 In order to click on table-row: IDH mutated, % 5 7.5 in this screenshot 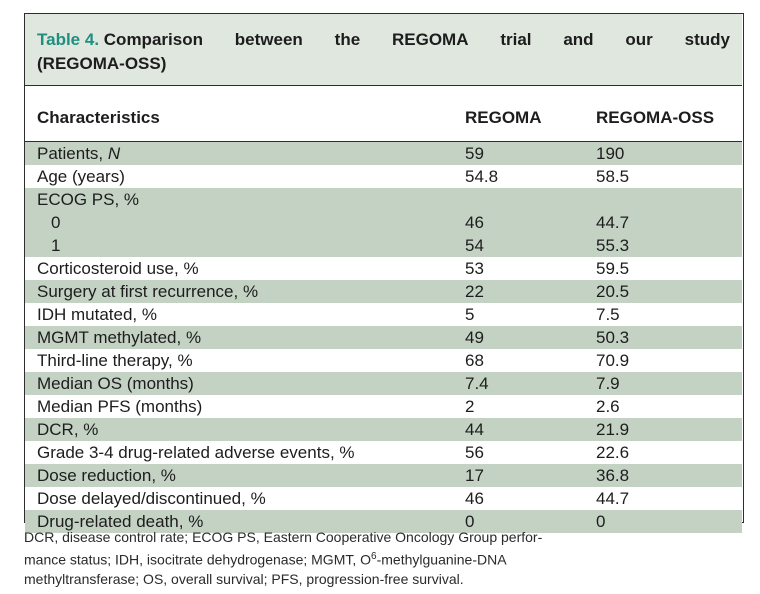, I will do `click(383, 314)`.